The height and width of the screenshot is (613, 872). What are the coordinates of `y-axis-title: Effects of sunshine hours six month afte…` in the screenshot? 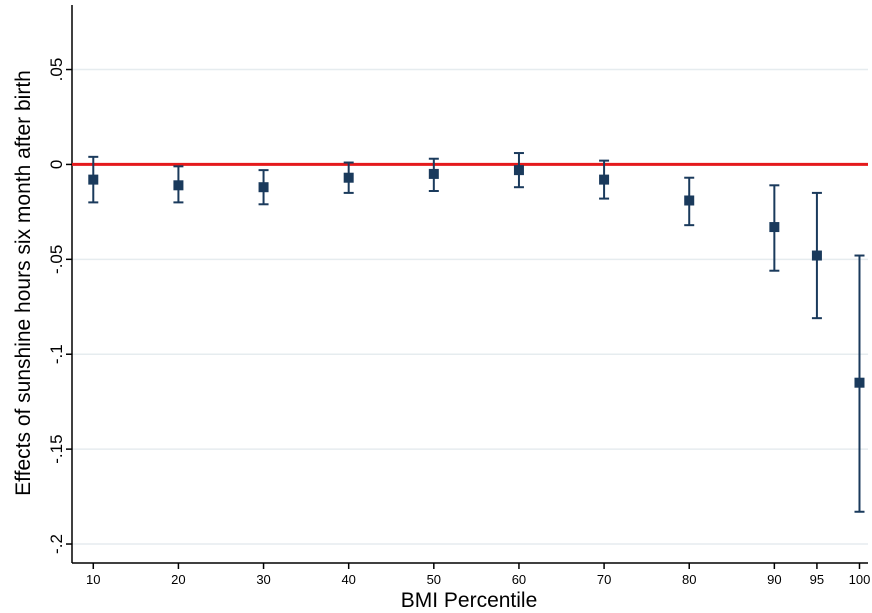 It's located at (23, 283).